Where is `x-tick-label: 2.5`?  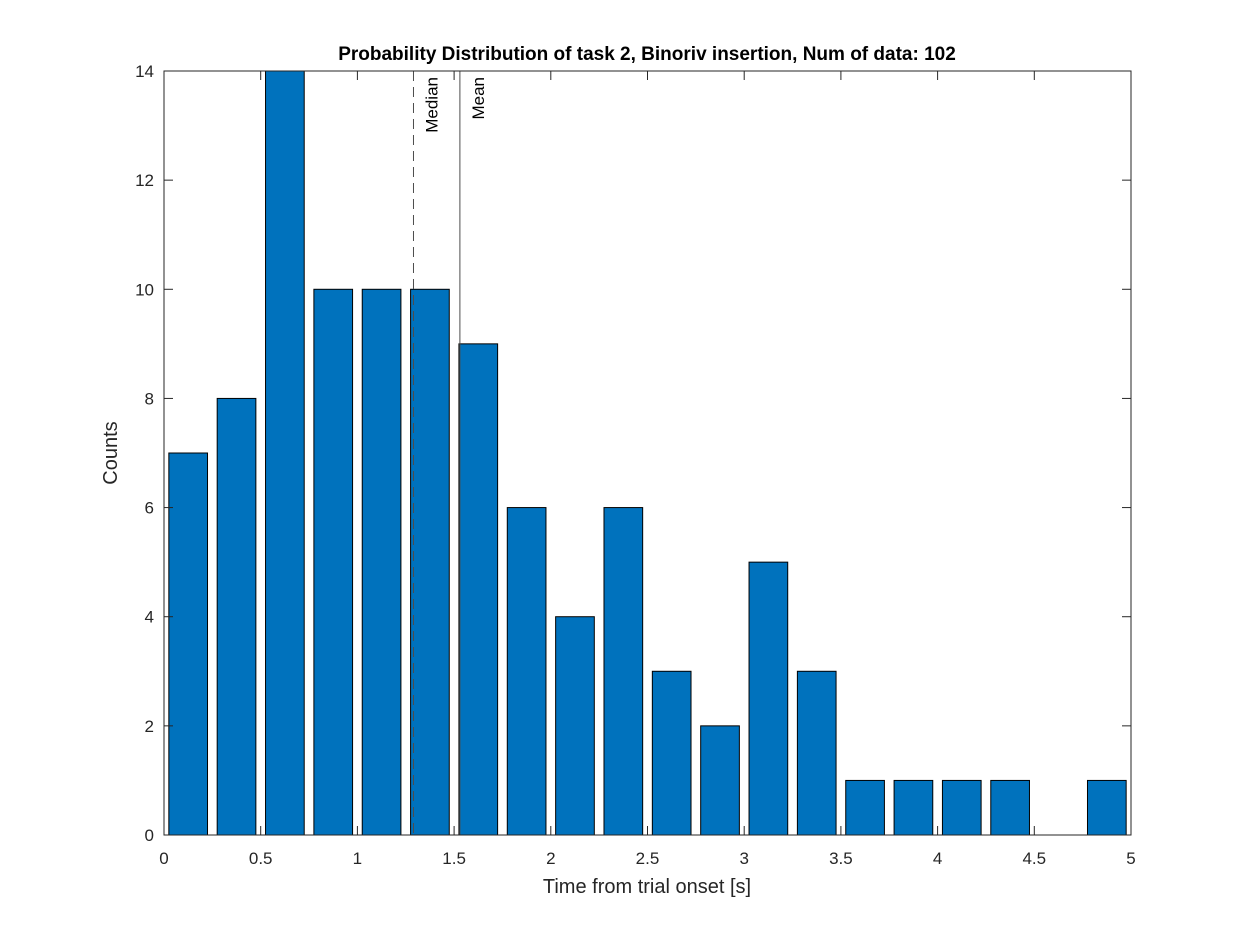 x-tick-label: 2.5 is located at coordinates (648, 858).